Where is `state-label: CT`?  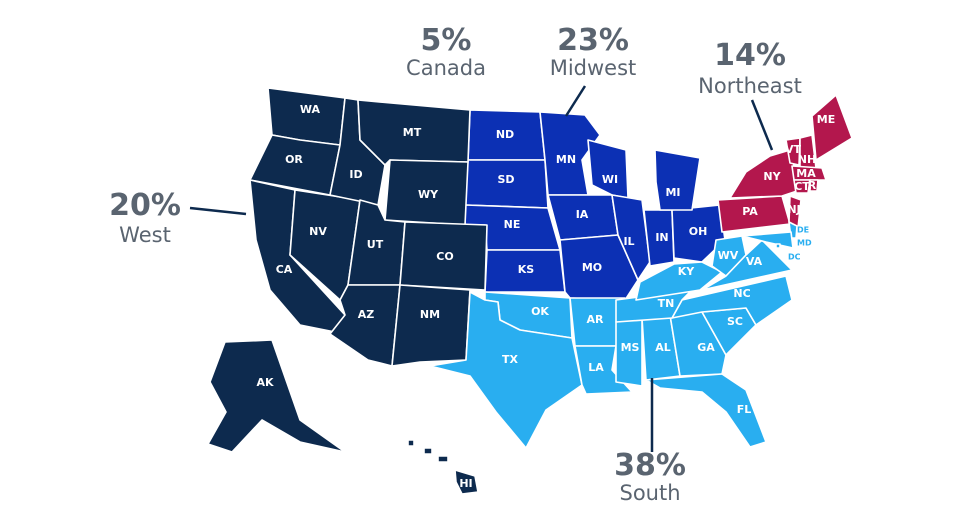
state-label: CT is located at coordinates (802, 186).